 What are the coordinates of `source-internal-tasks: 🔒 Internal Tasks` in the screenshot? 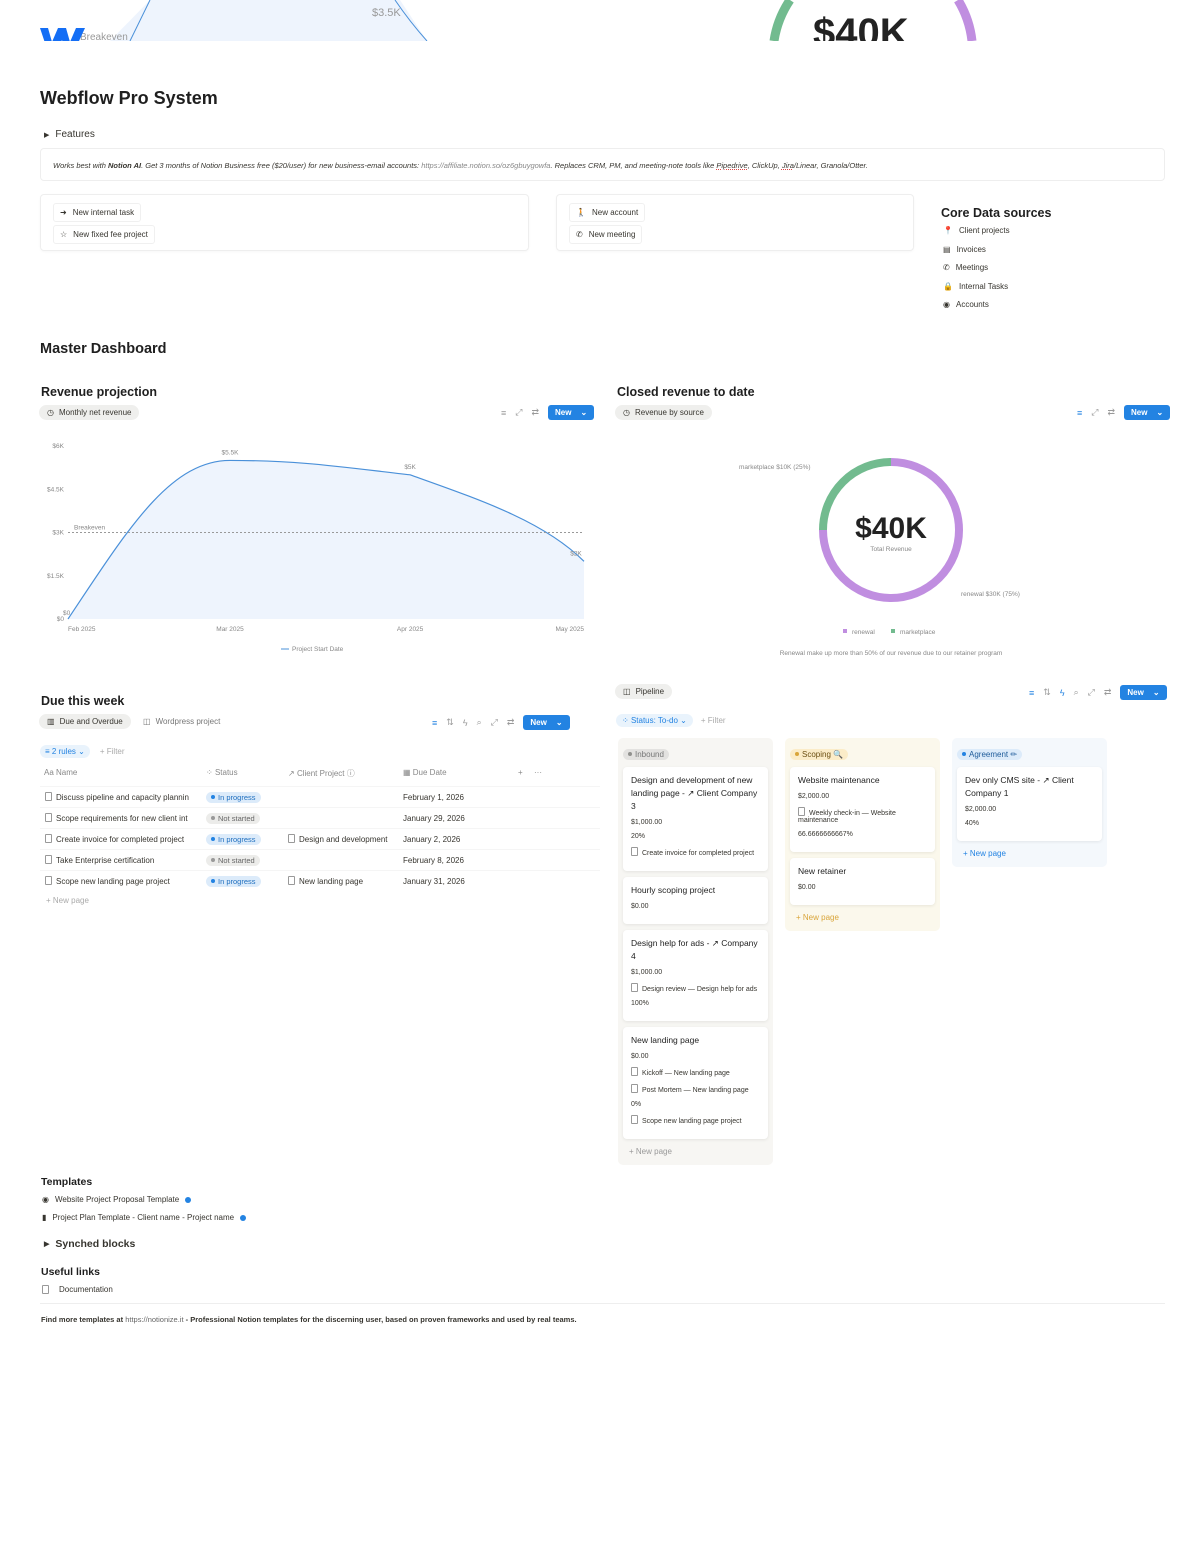 It's located at (975, 286).